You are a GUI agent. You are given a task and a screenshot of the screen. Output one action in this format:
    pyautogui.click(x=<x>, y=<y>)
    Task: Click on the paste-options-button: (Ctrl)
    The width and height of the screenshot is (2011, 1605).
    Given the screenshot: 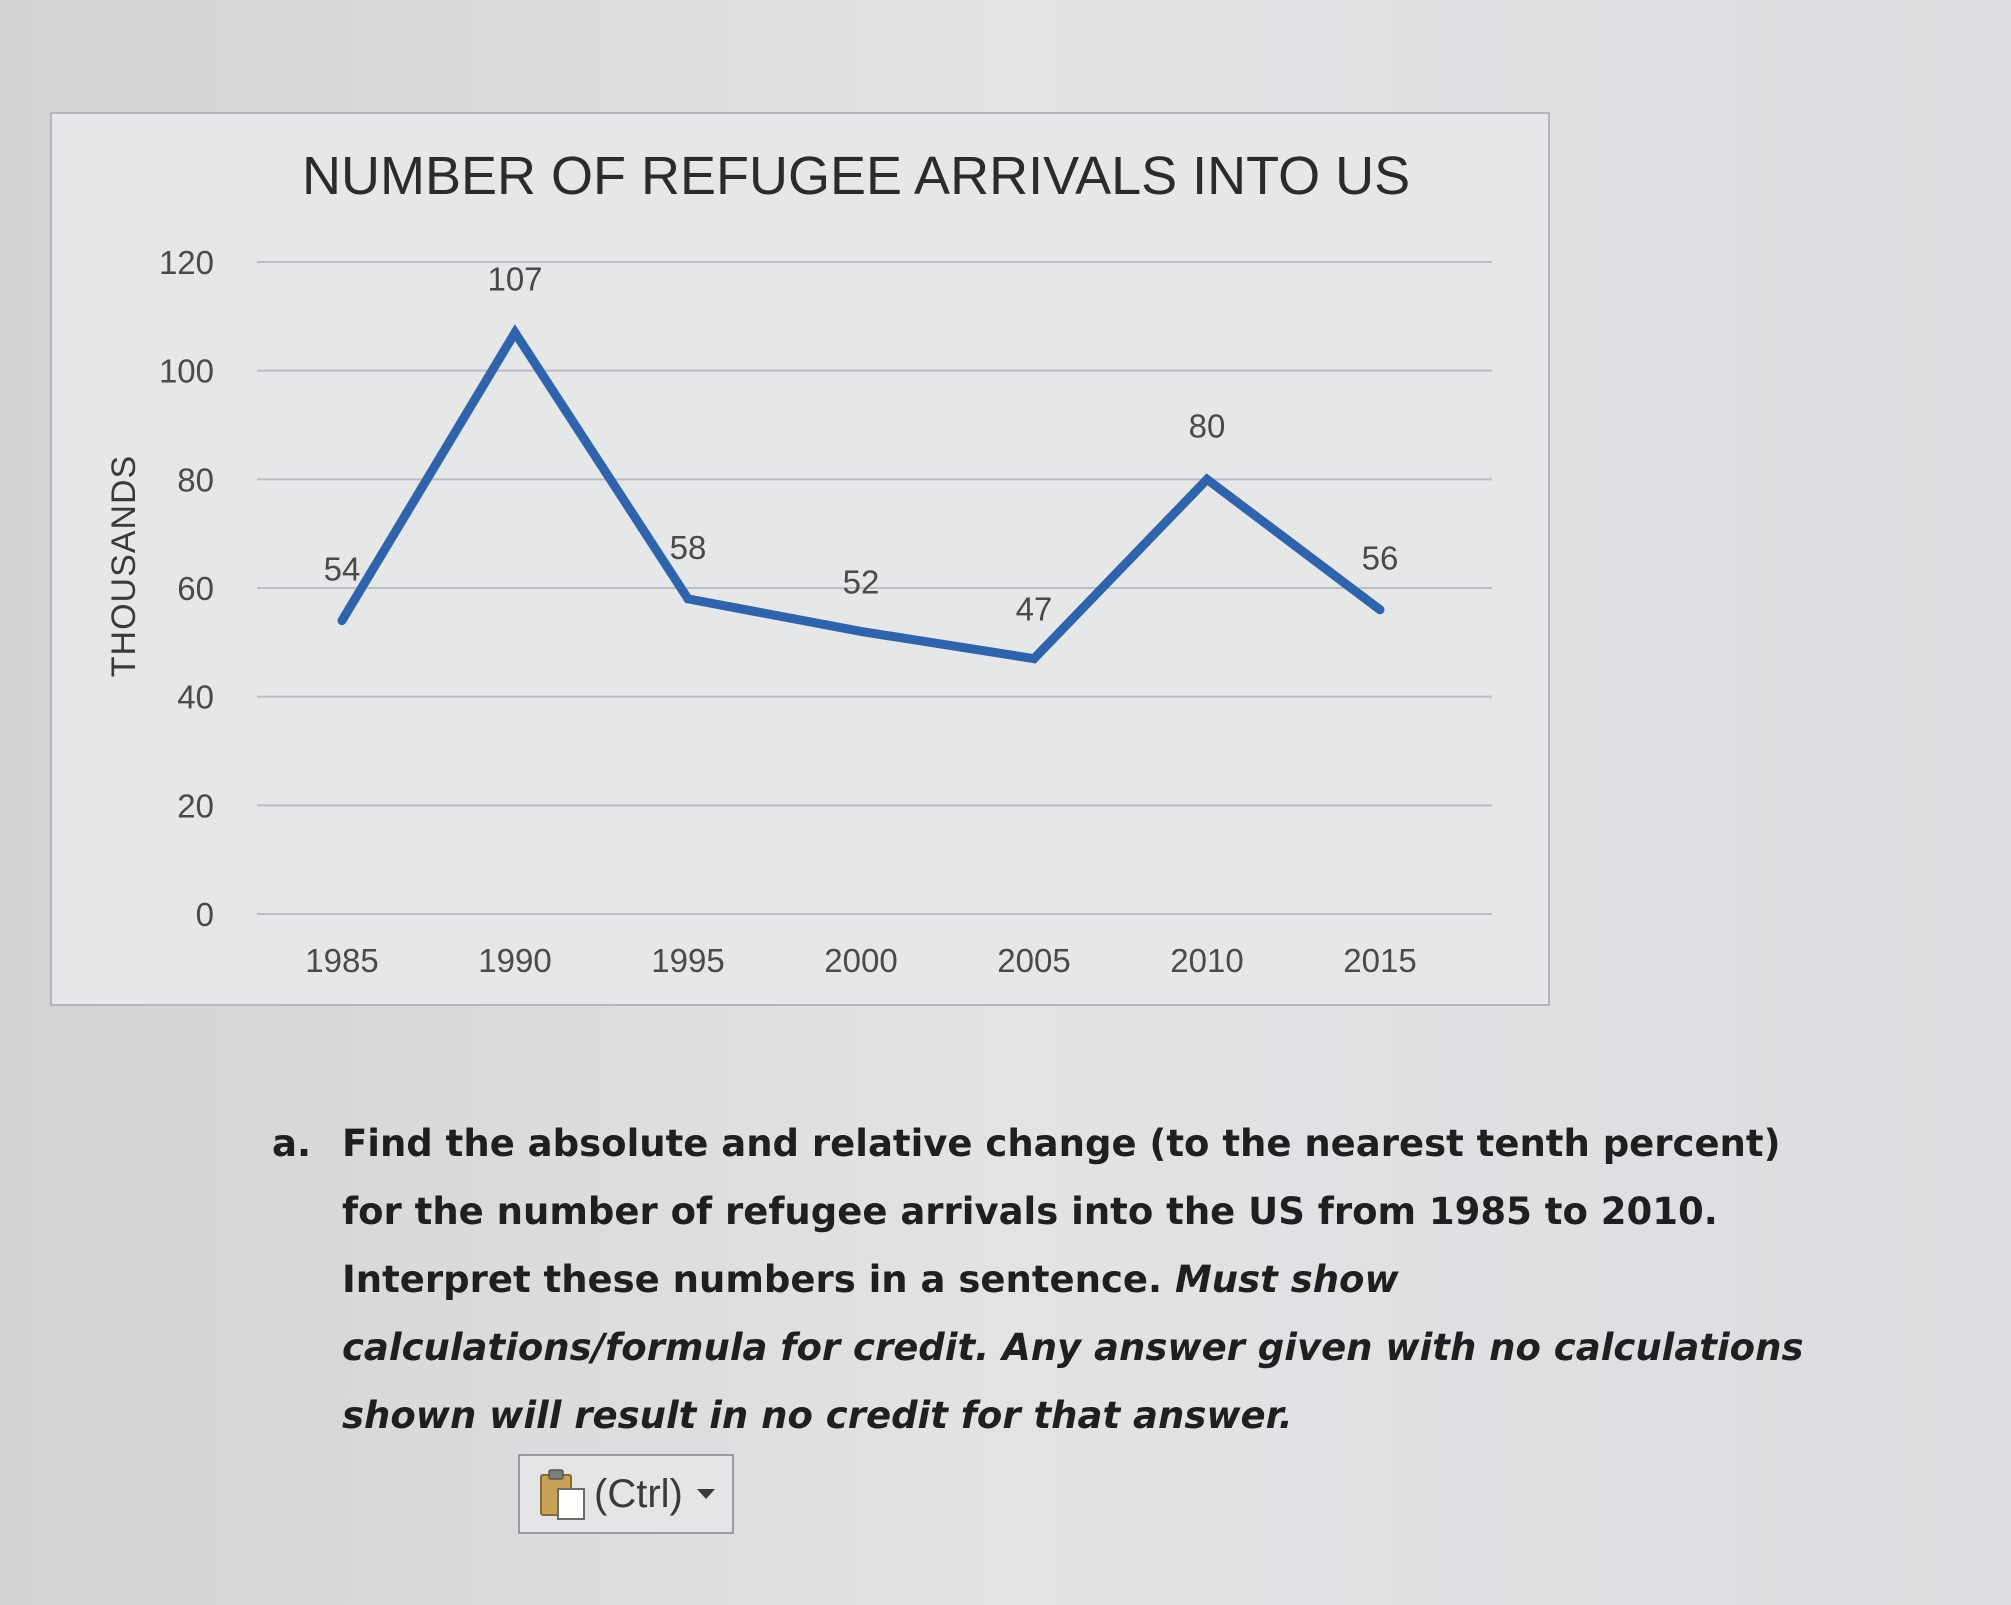 What is the action you would take?
    pyautogui.click(x=626, y=1494)
    